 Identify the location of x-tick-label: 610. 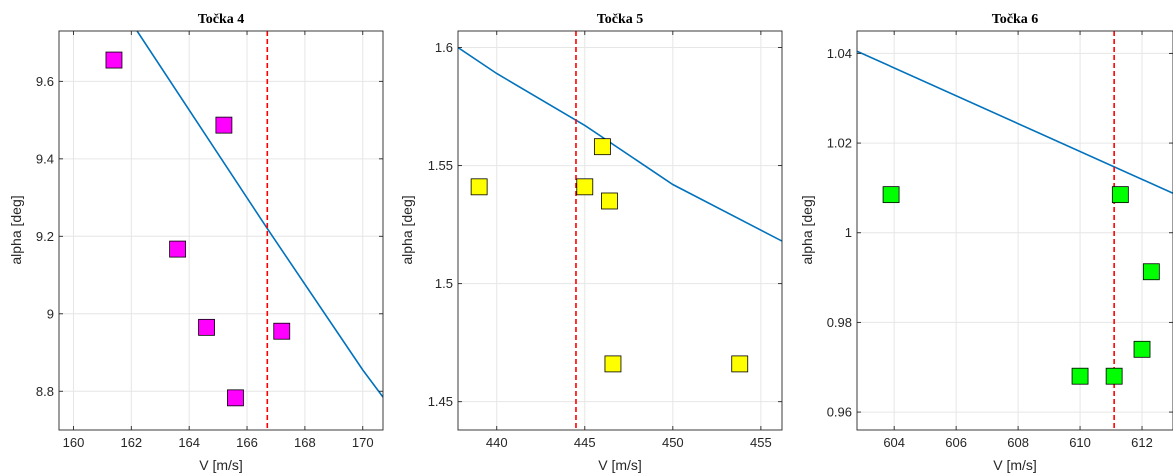
(1080, 442).